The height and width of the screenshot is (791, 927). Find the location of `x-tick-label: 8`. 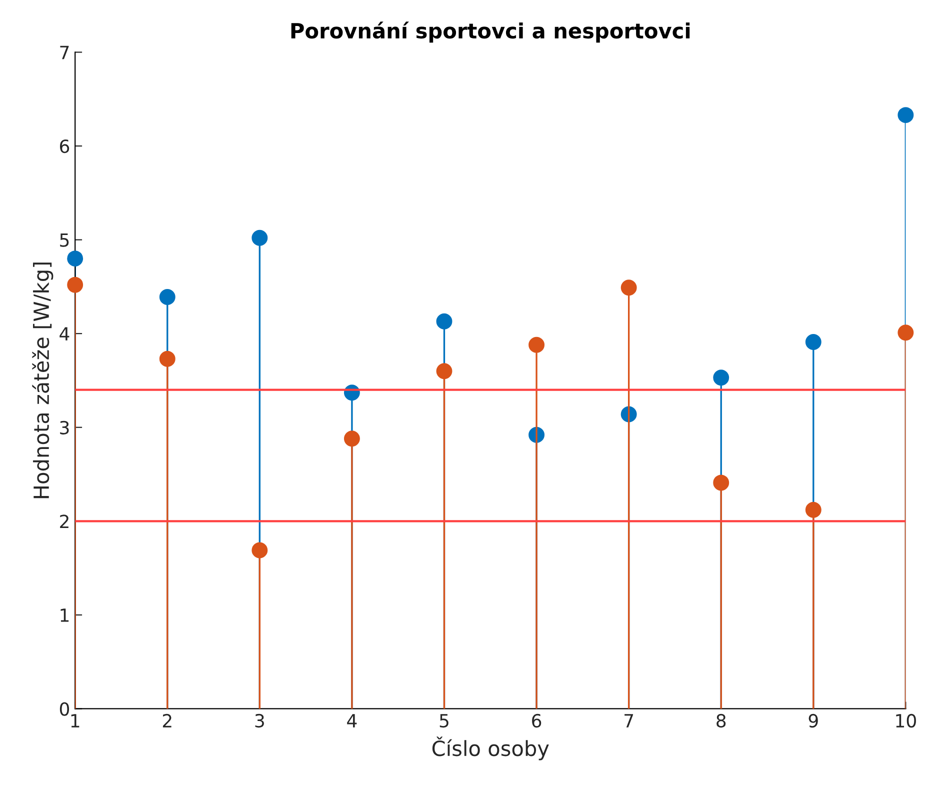

x-tick-label: 8 is located at coordinates (721, 721).